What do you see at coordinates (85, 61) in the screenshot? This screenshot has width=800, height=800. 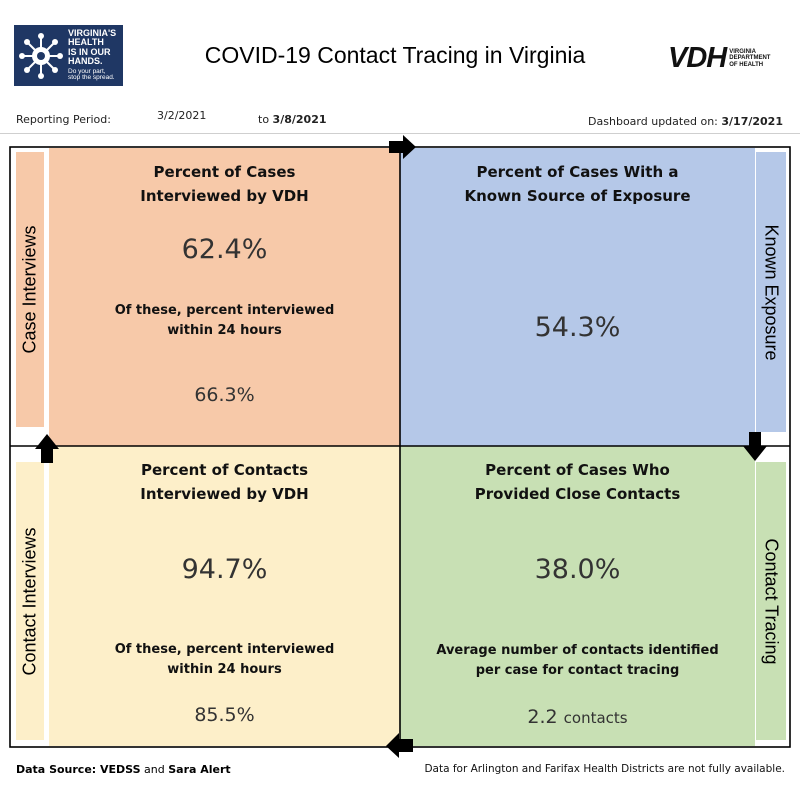 I see `logo-headline-4: HANDS.` at bounding box center [85, 61].